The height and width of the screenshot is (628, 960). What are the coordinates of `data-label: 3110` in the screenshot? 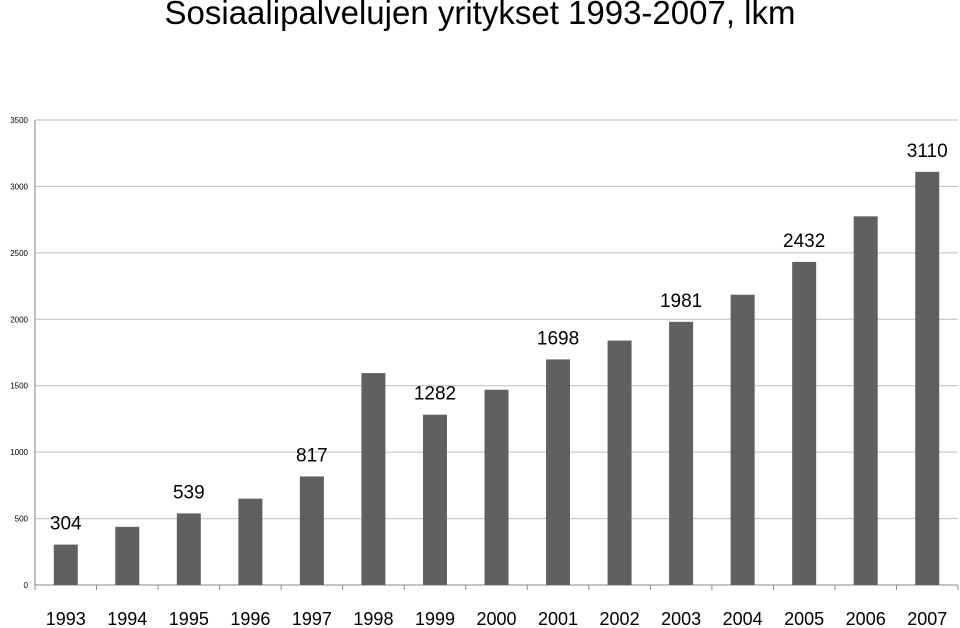 It's located at (927, 151).